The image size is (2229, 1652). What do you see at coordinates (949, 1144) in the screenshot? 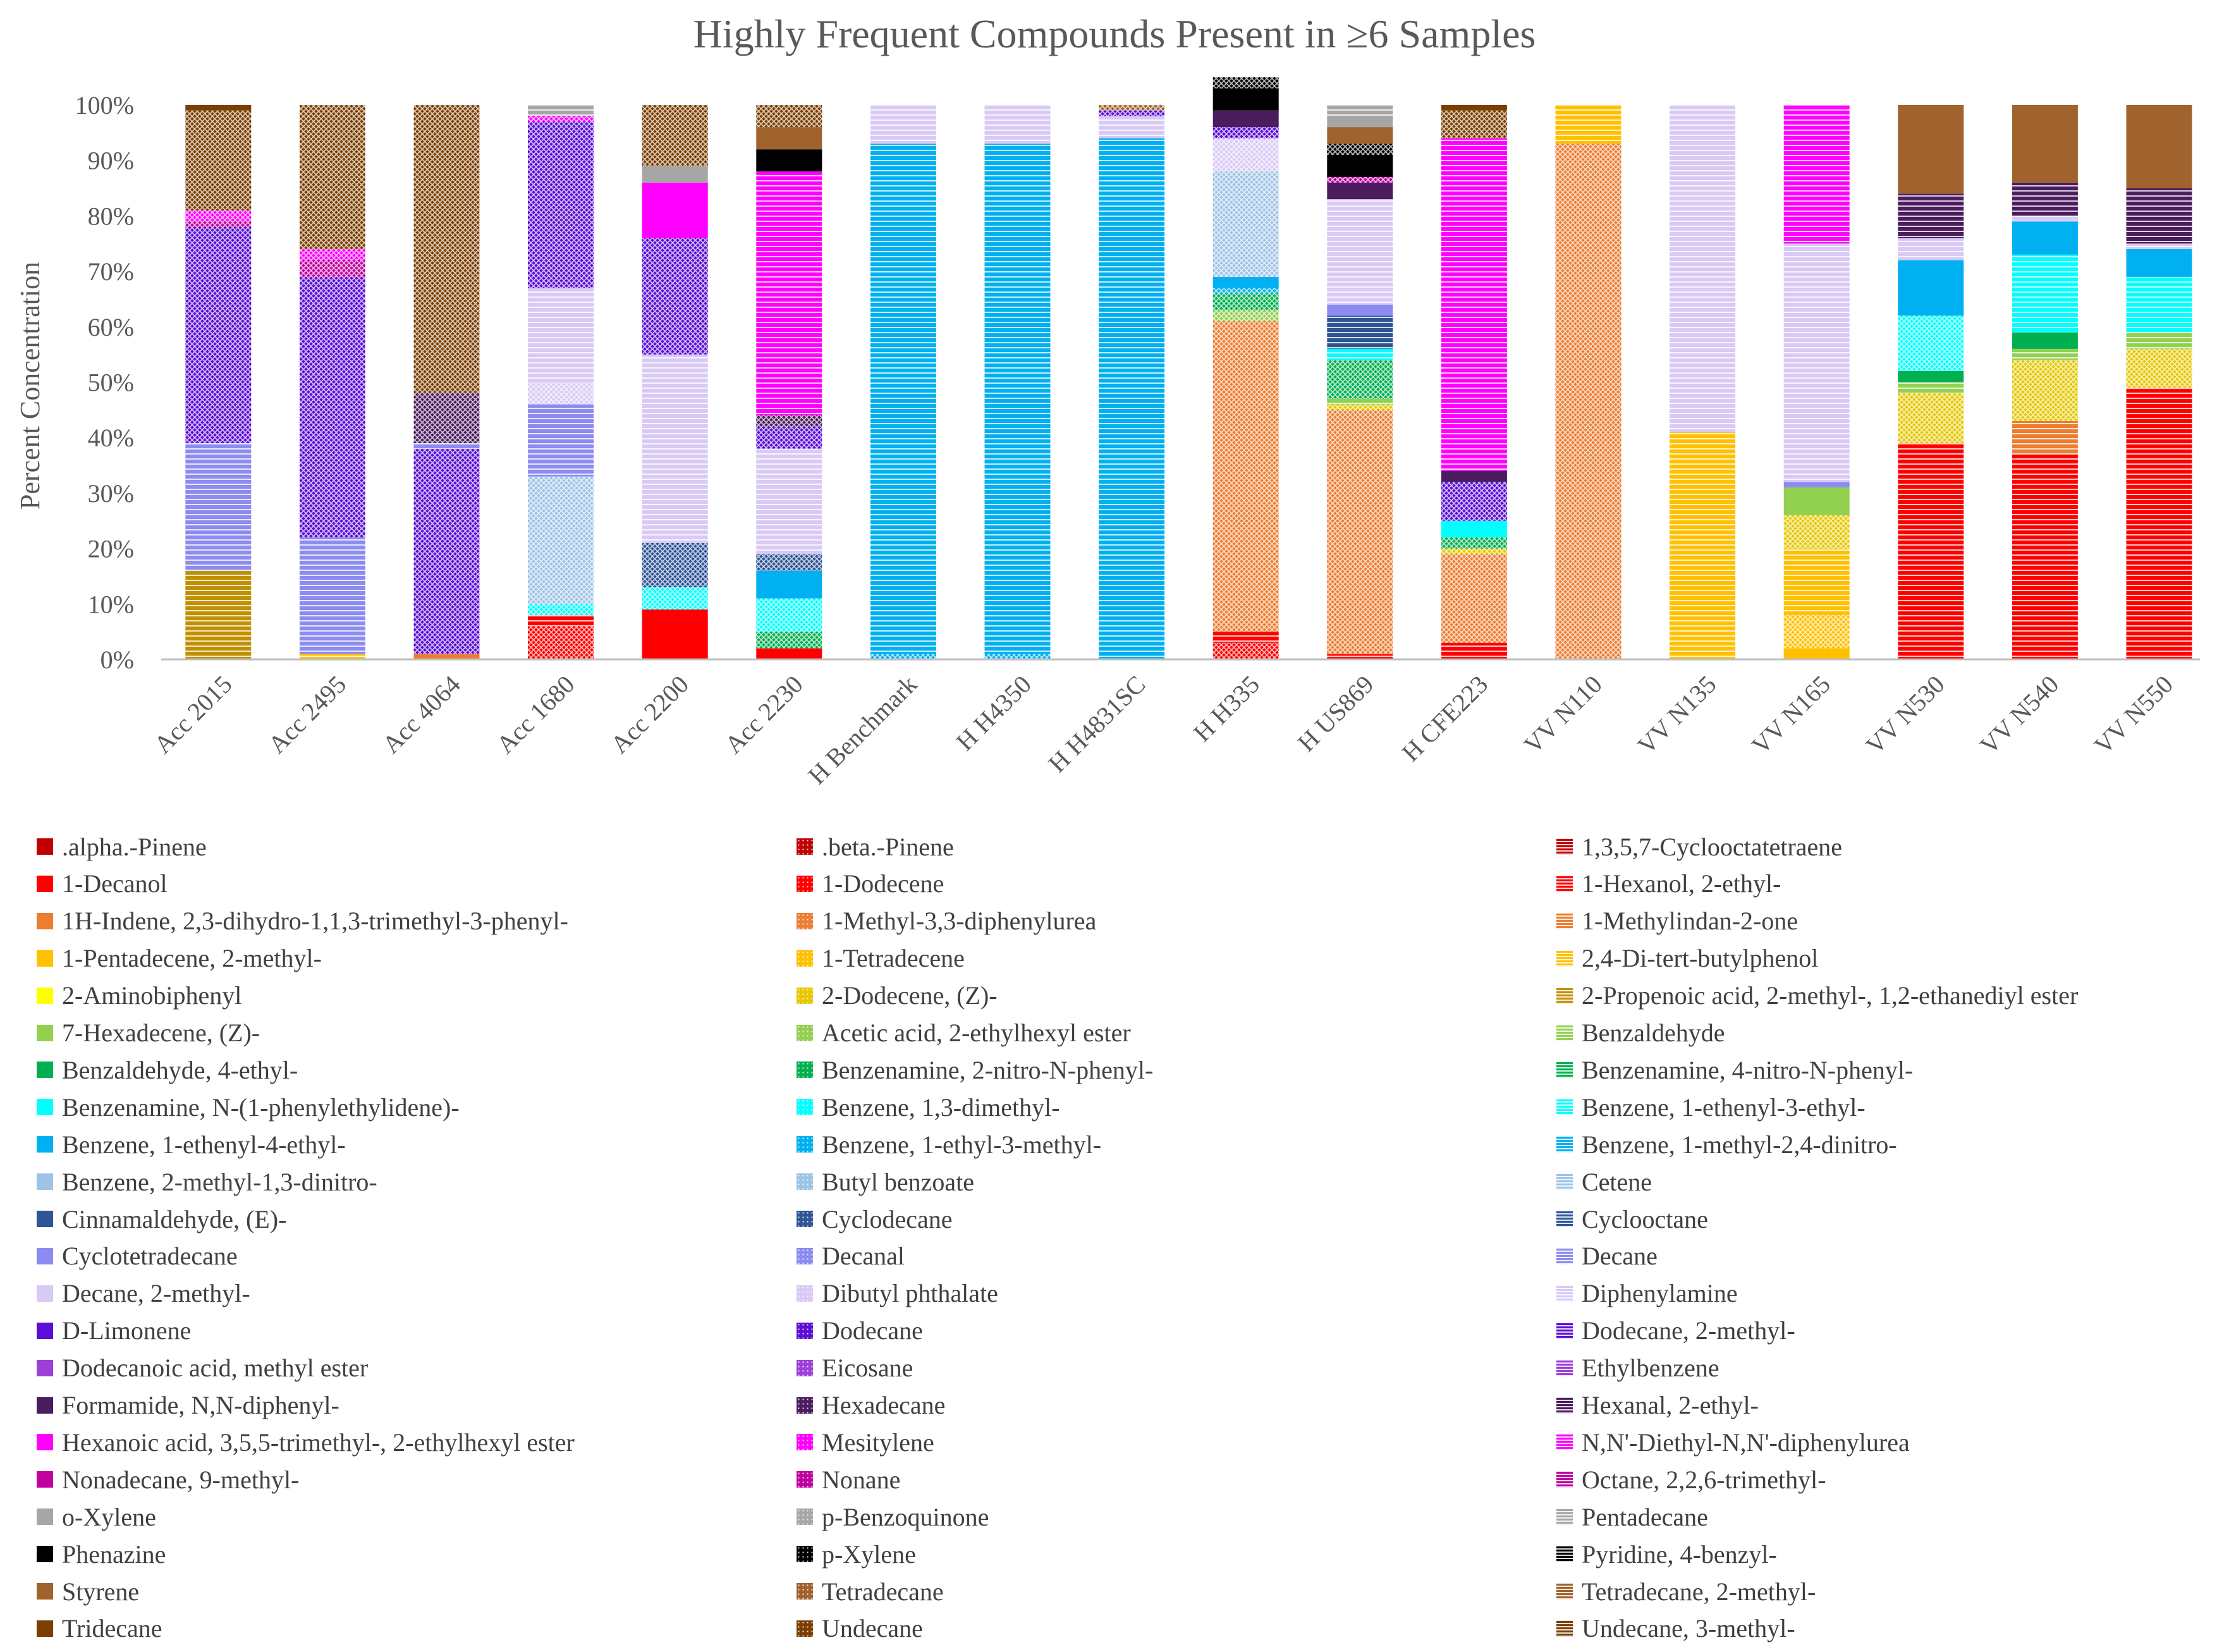
I see `legend-item: Benzene, 1-ethyl-3-methyl-` at bounding box center [949, 1144].